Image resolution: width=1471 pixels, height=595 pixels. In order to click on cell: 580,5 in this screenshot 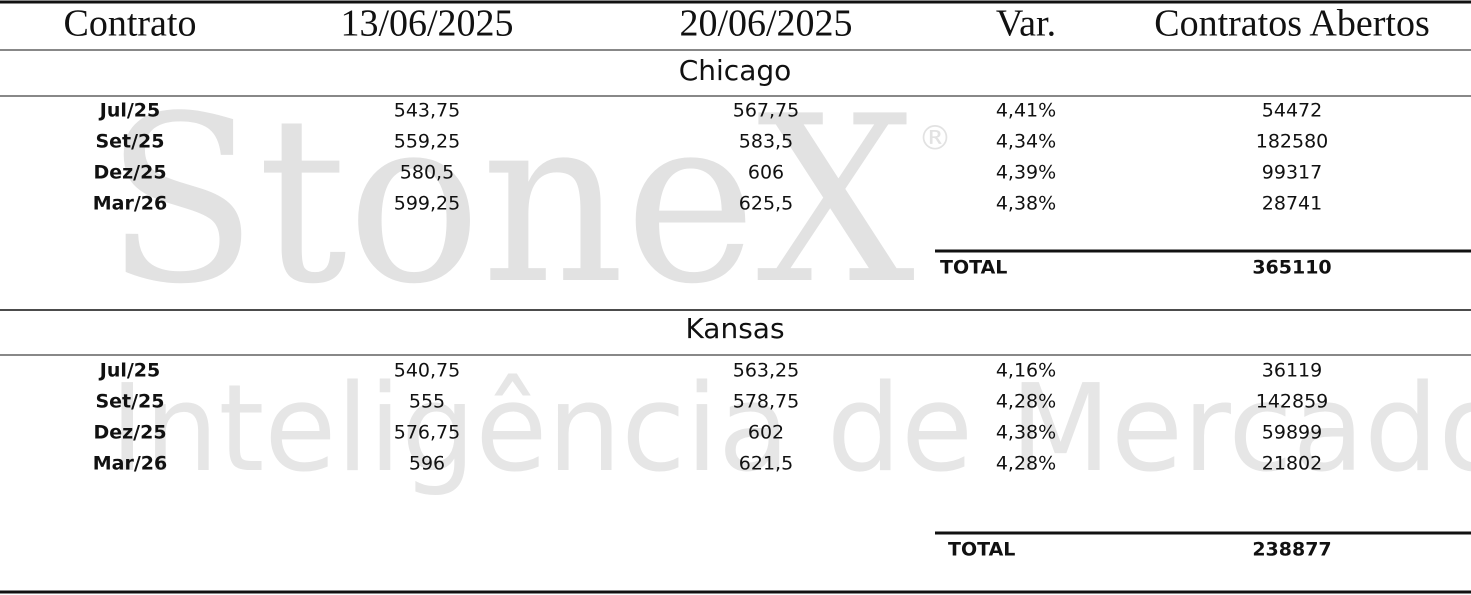, I will do `click(427, 173)`.